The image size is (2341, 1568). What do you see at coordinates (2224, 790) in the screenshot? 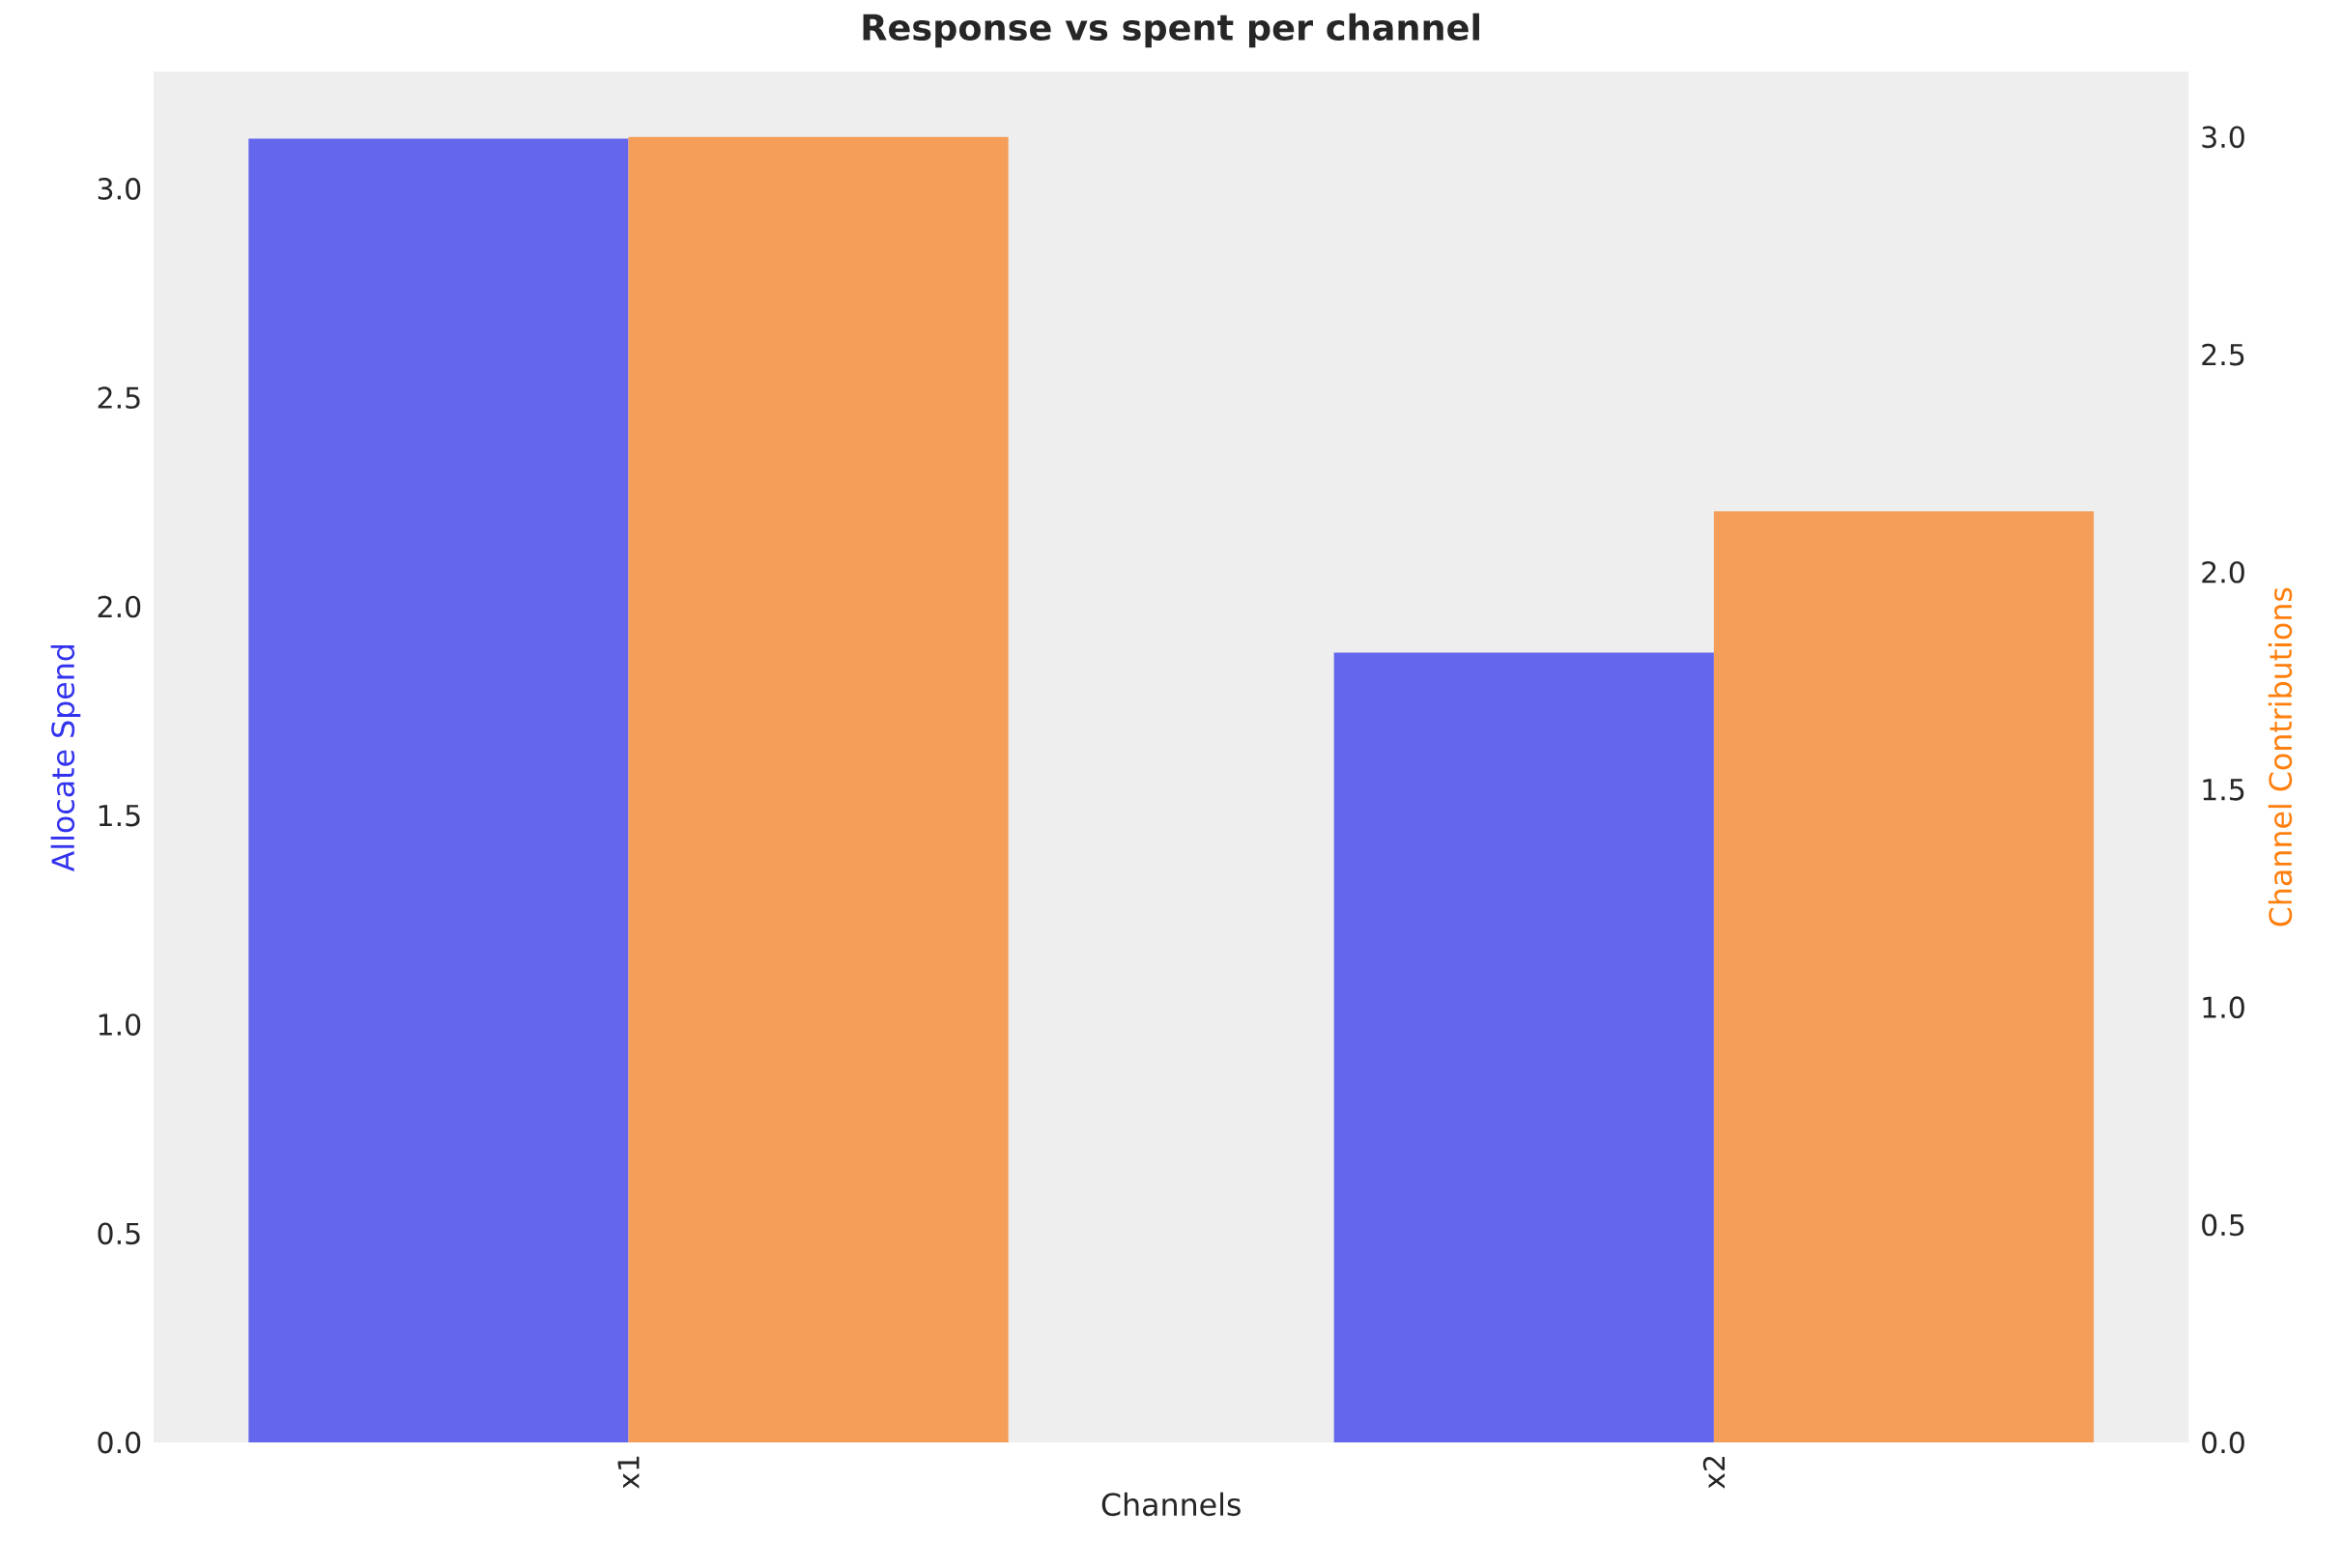
I see `y2-tick-label: 1.5` at bounding box center [2224, 790].